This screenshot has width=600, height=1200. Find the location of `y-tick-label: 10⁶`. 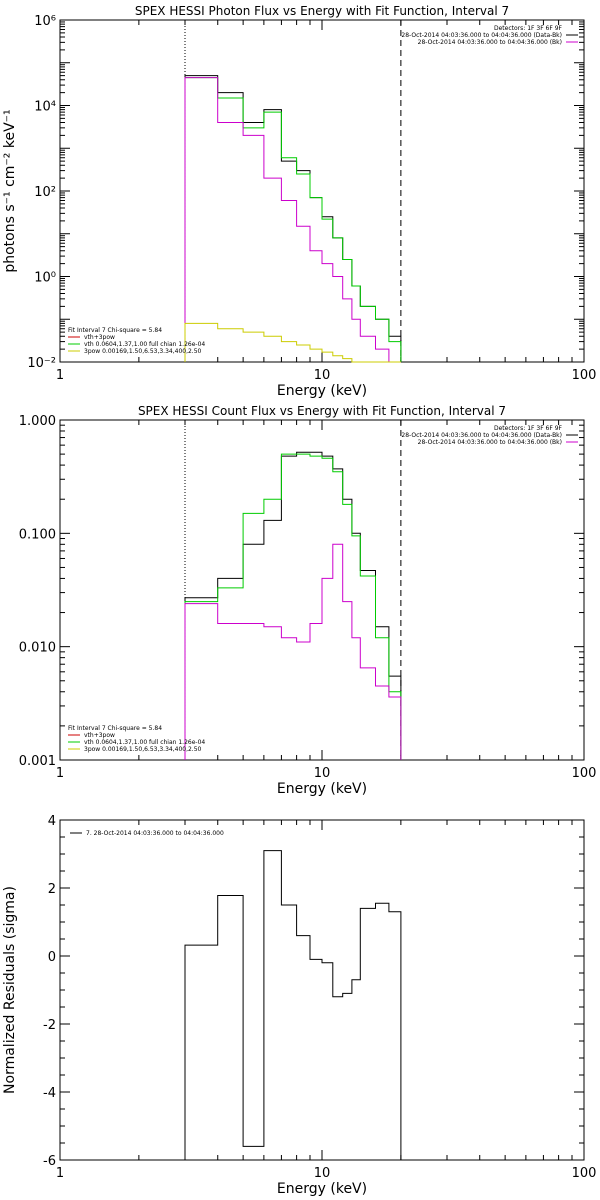

y-tick-label: 10⁶ is located at coordinates (45, 21).